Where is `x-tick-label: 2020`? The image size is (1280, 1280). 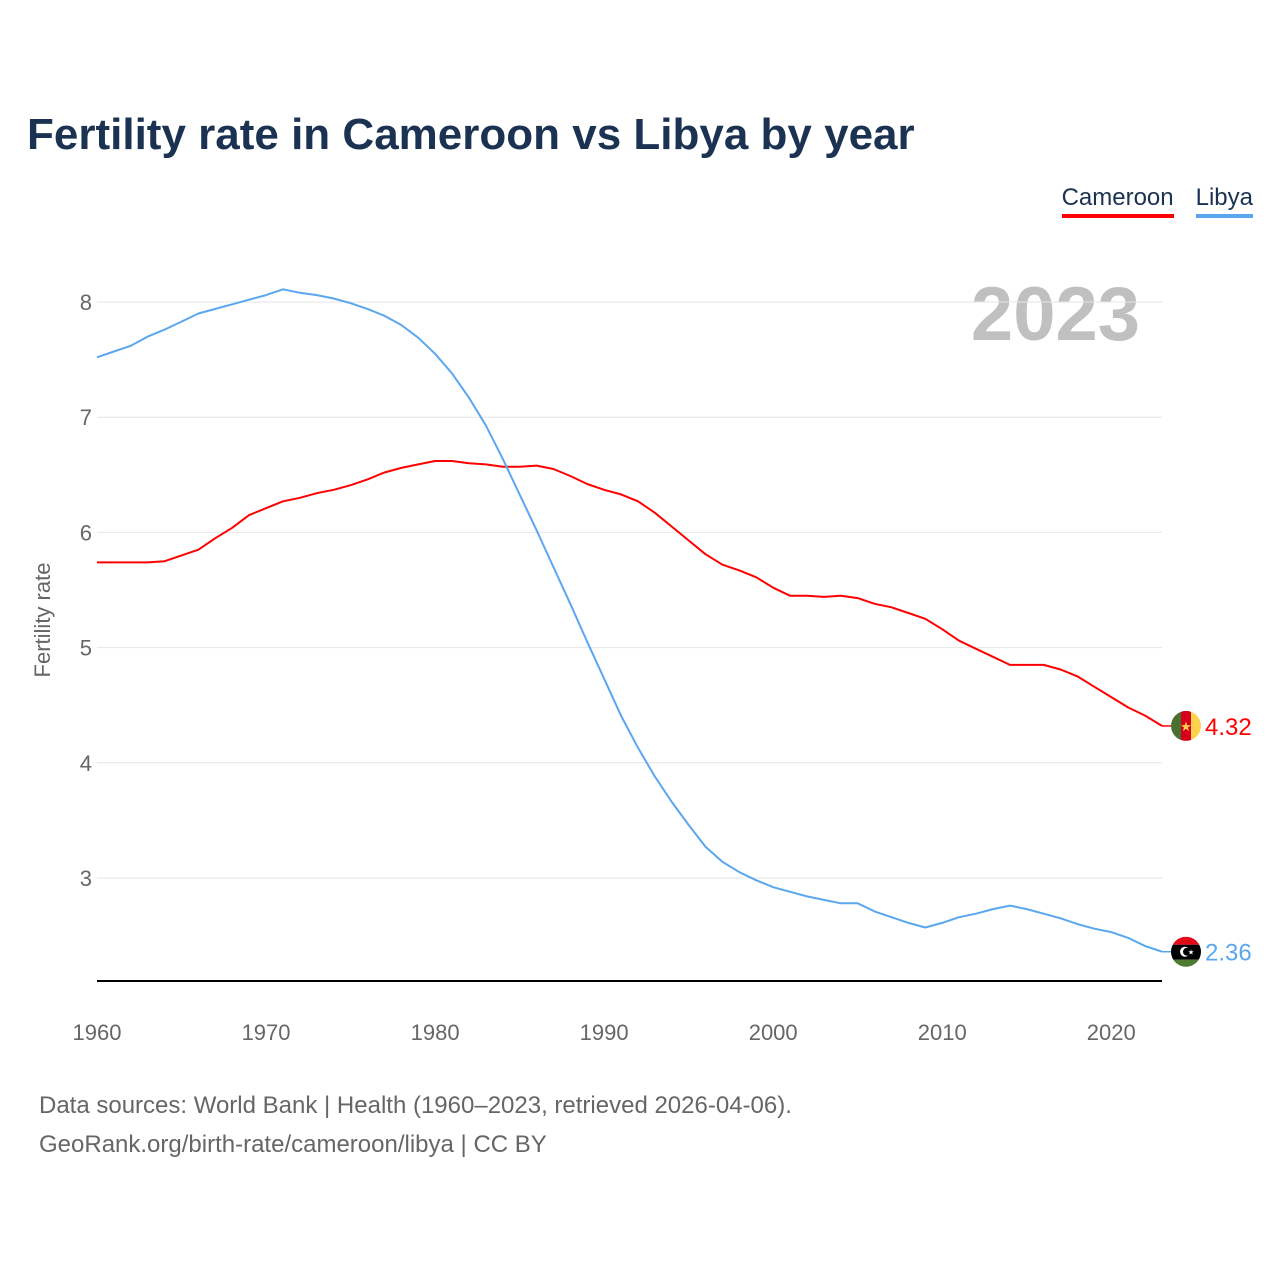
x-tick-label: 2020 is located at coordinates (1111, 1032).